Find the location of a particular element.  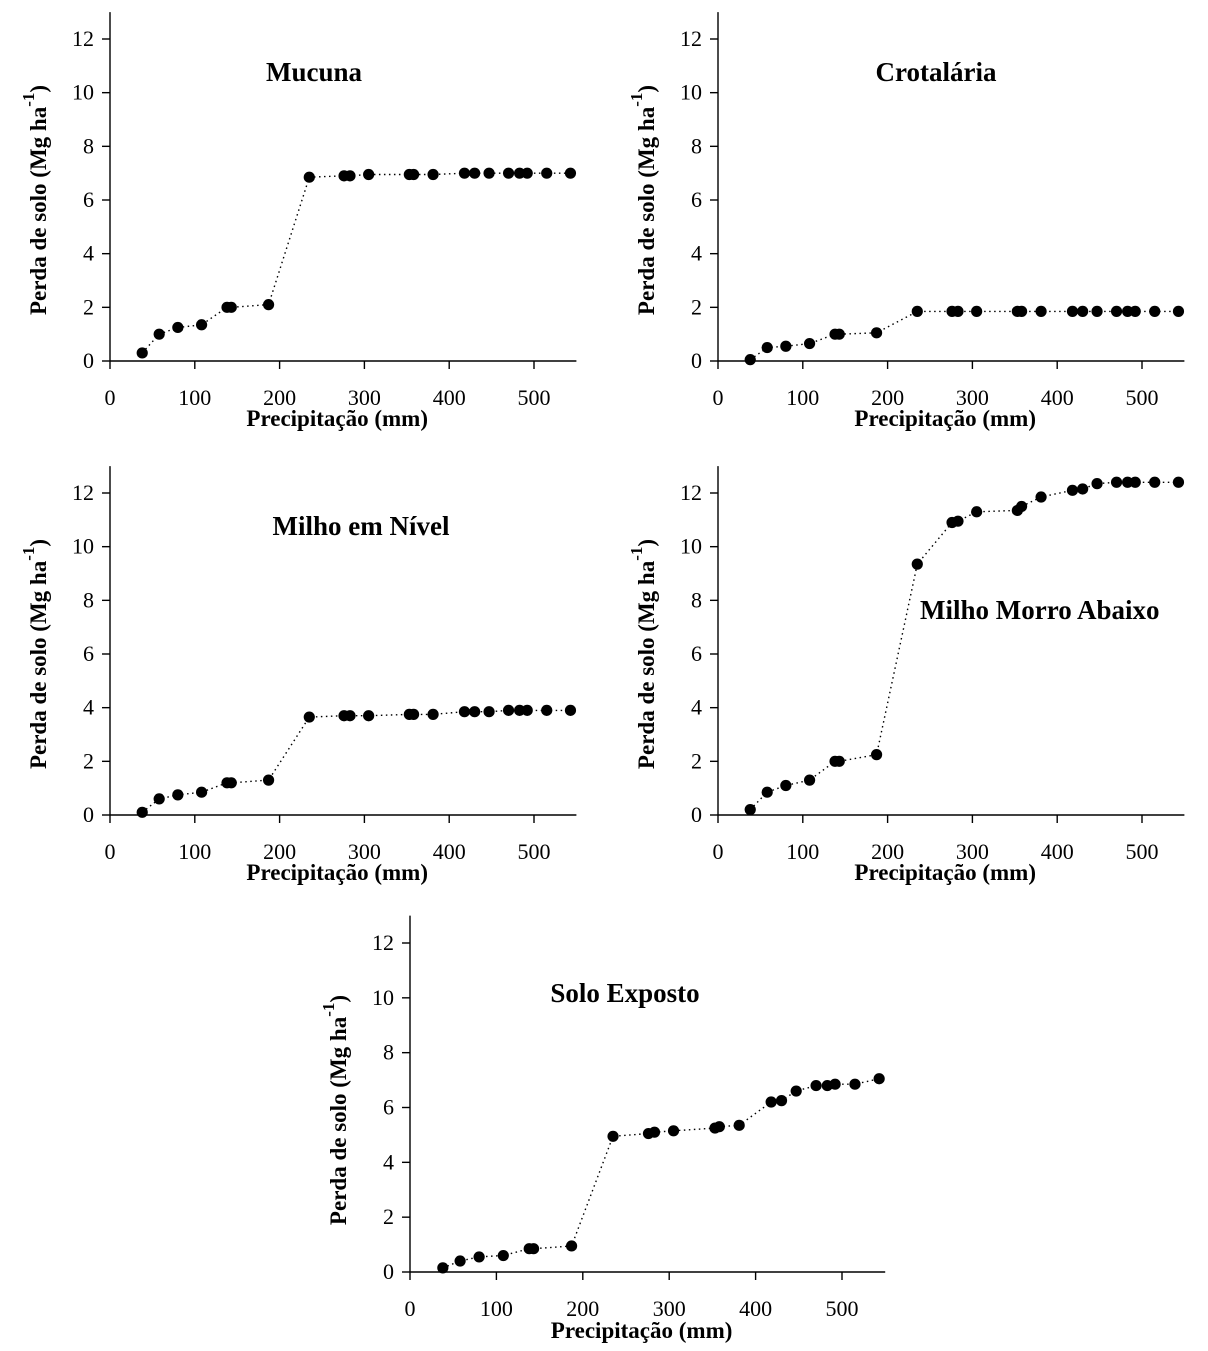

y-tick-label: 0 is located at coordinates (88, 814).